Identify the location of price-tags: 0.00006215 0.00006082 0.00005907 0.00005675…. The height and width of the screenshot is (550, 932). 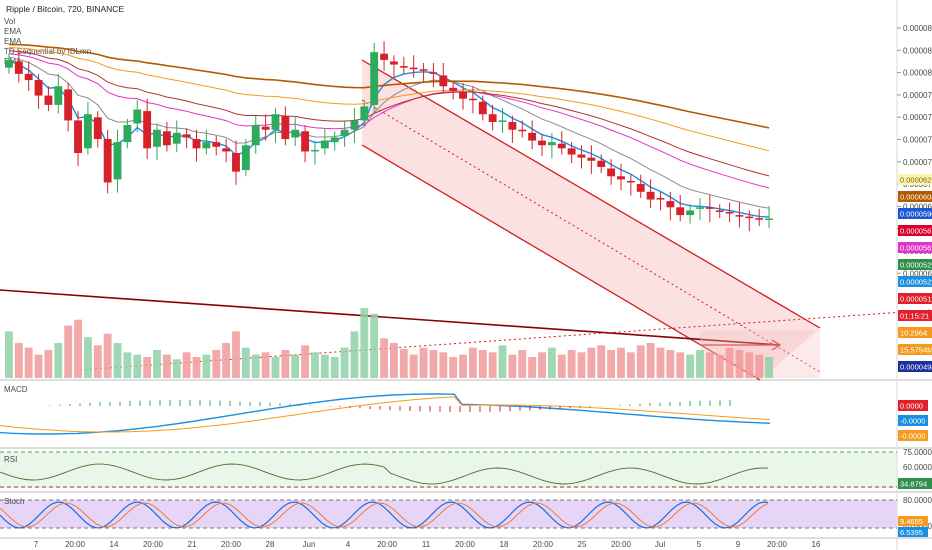
(915, 273).